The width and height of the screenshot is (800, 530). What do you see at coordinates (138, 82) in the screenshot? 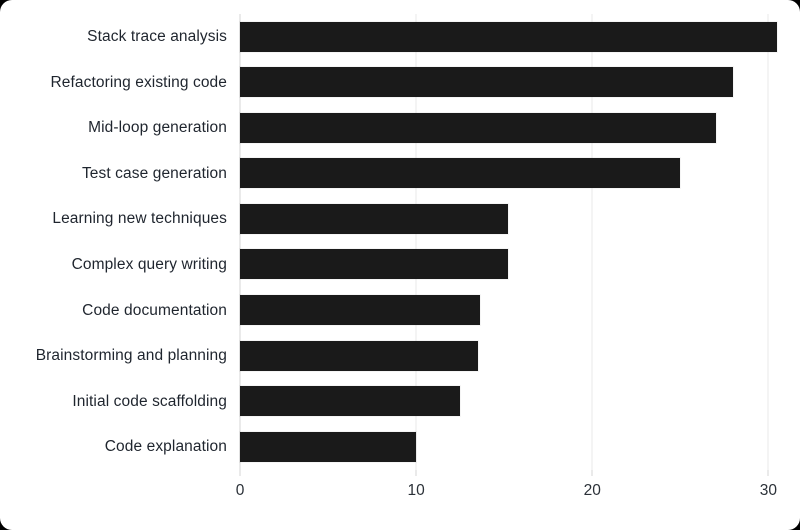
I see `category-label: Refactoring existing code` at bounding box center [138, 82].